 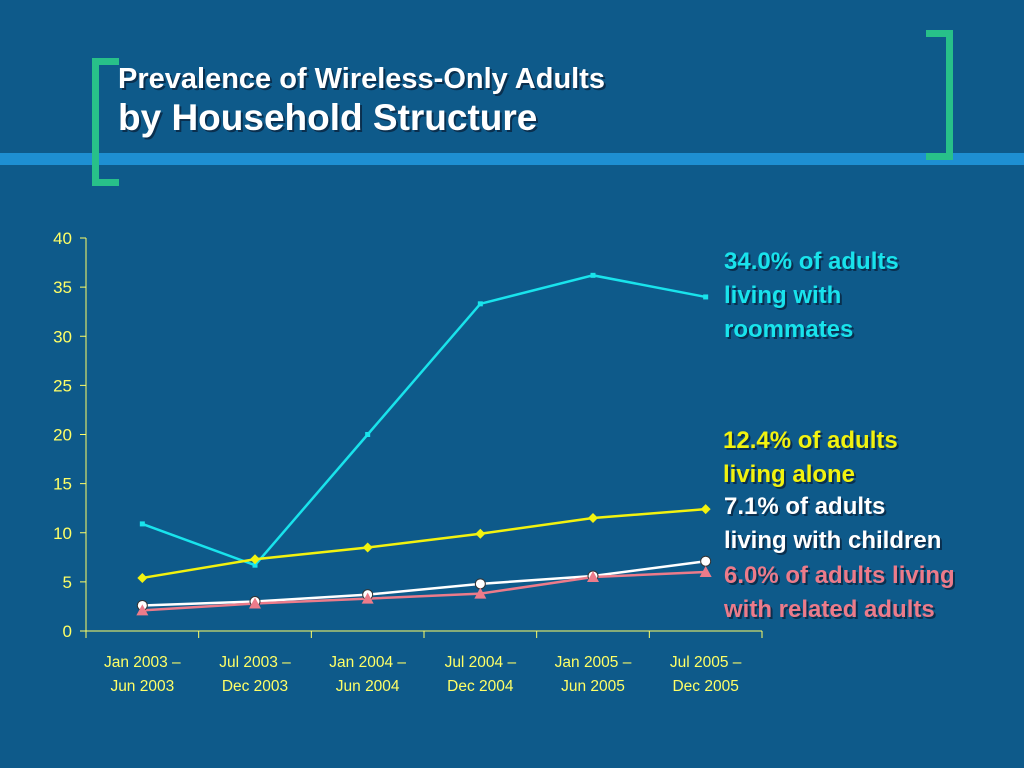 I want to click on series-line-alone, so click(x=424, y=543).